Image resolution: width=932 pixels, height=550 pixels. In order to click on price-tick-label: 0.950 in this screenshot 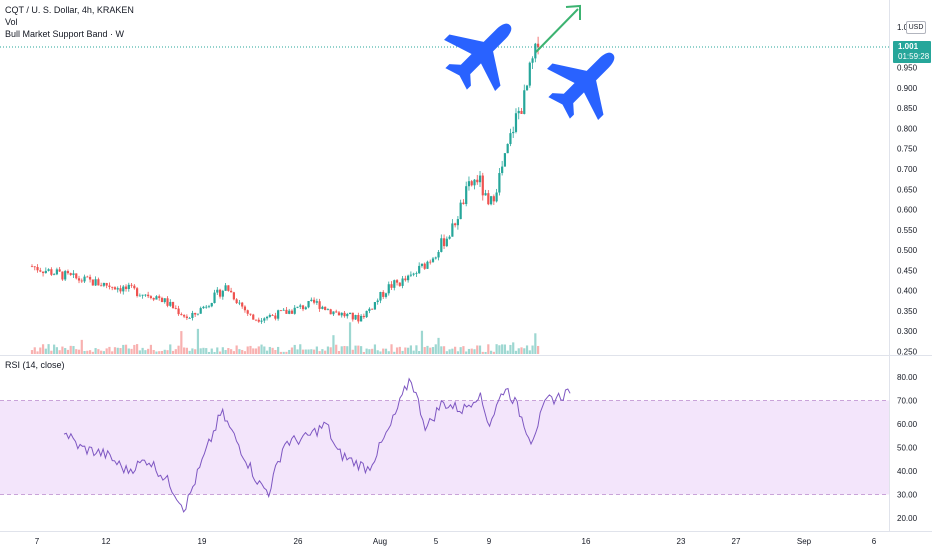, I will do `click(907, 68)`.